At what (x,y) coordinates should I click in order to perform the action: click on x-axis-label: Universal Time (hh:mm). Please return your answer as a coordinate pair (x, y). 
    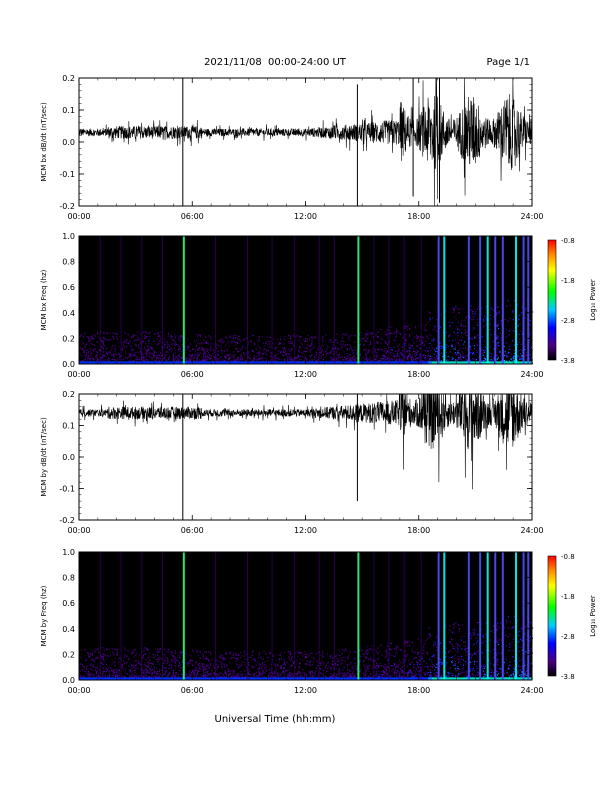
    Looking at the image, I should click on (275, 719).